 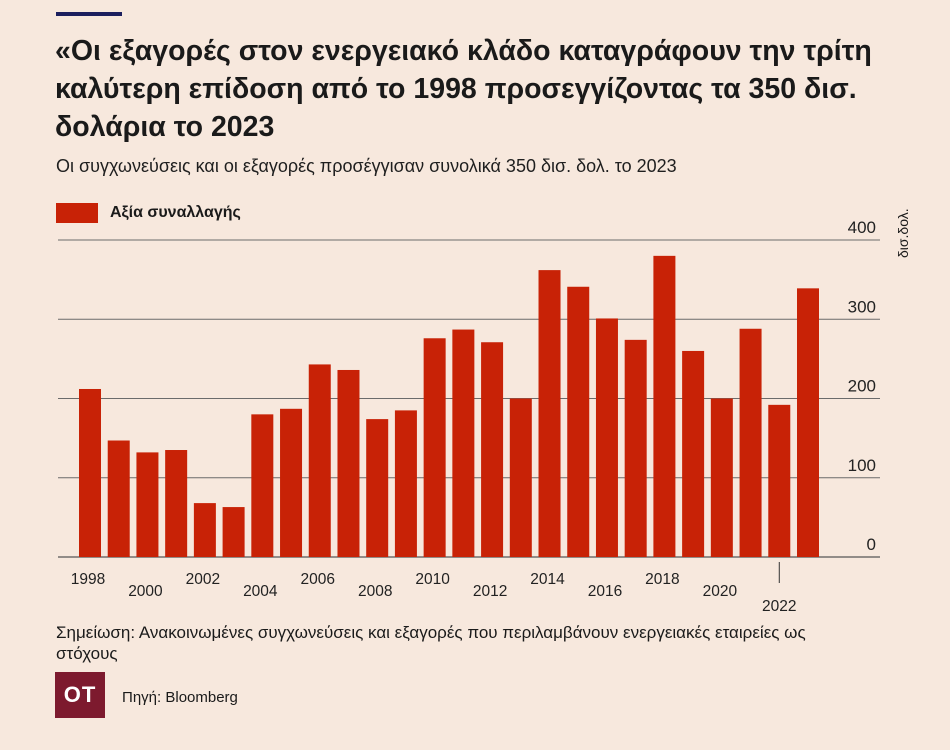 I want to click on bar-2023, so click(x=808, y=422).